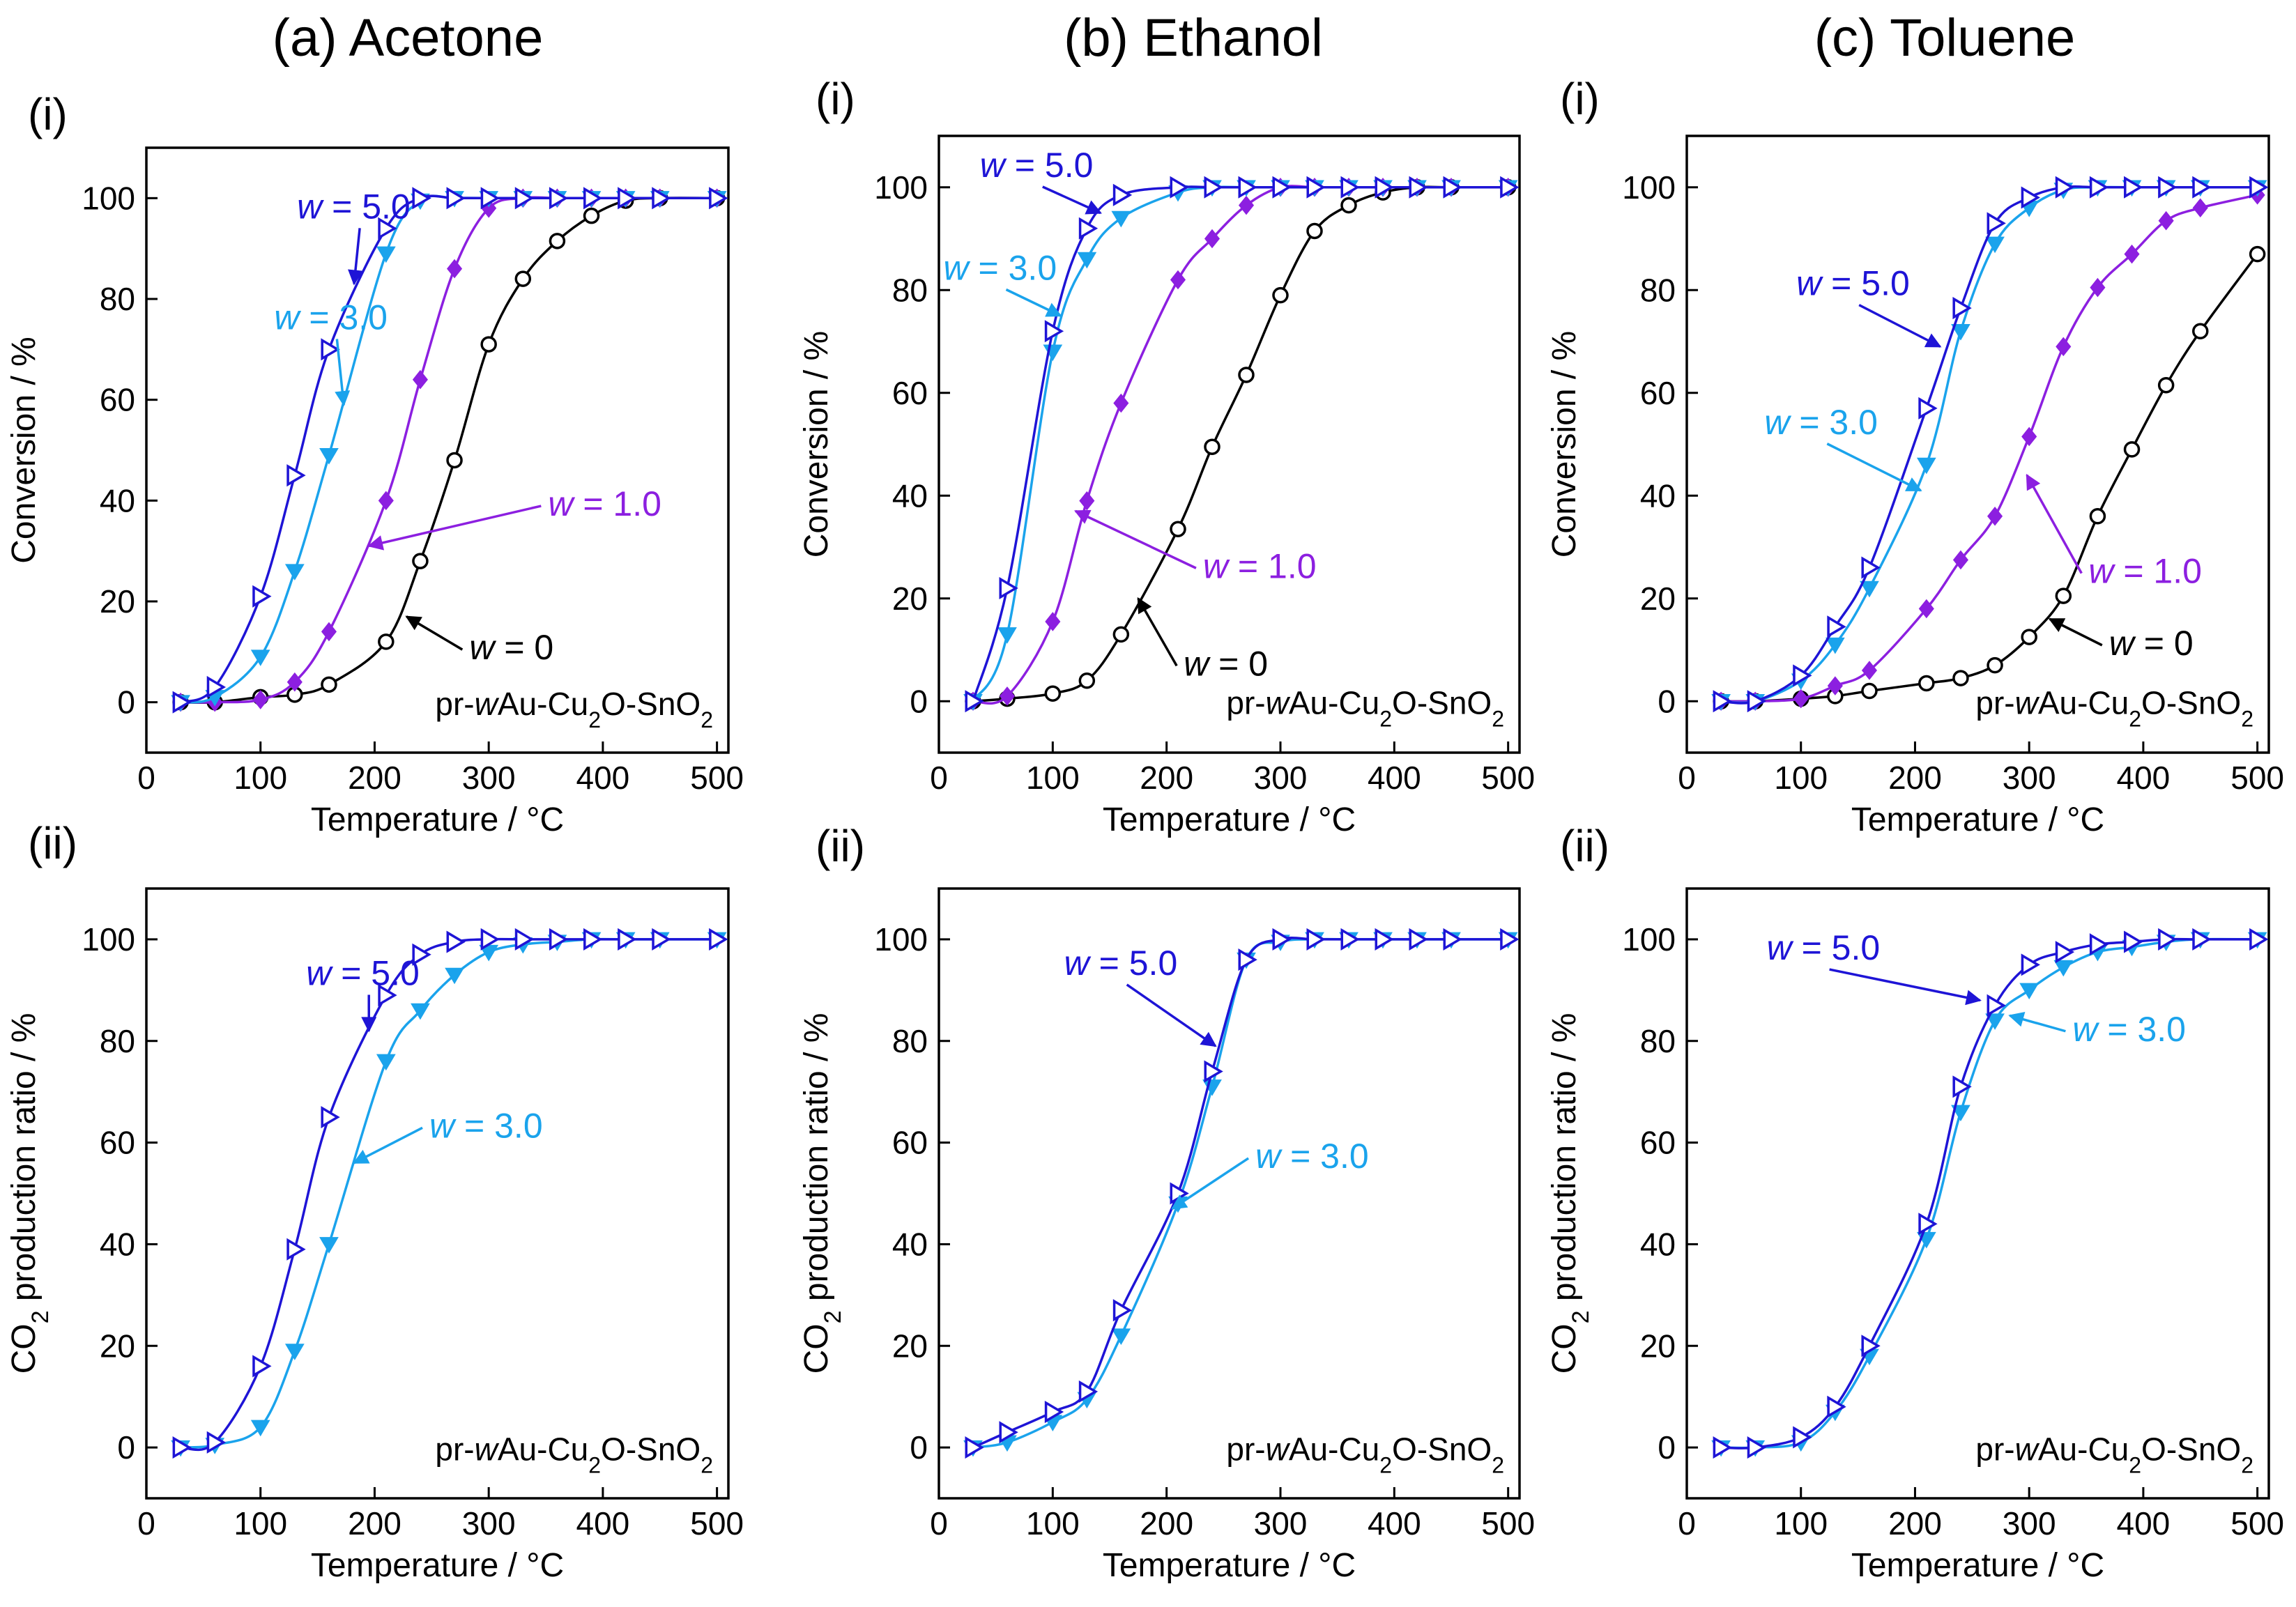 The image size is (2296, 1607). What do you see at coordinates (841, 846) in the screenshot?
I see `row-tag-ii-ethanol: (ii)` at bounding box center [841, 846].